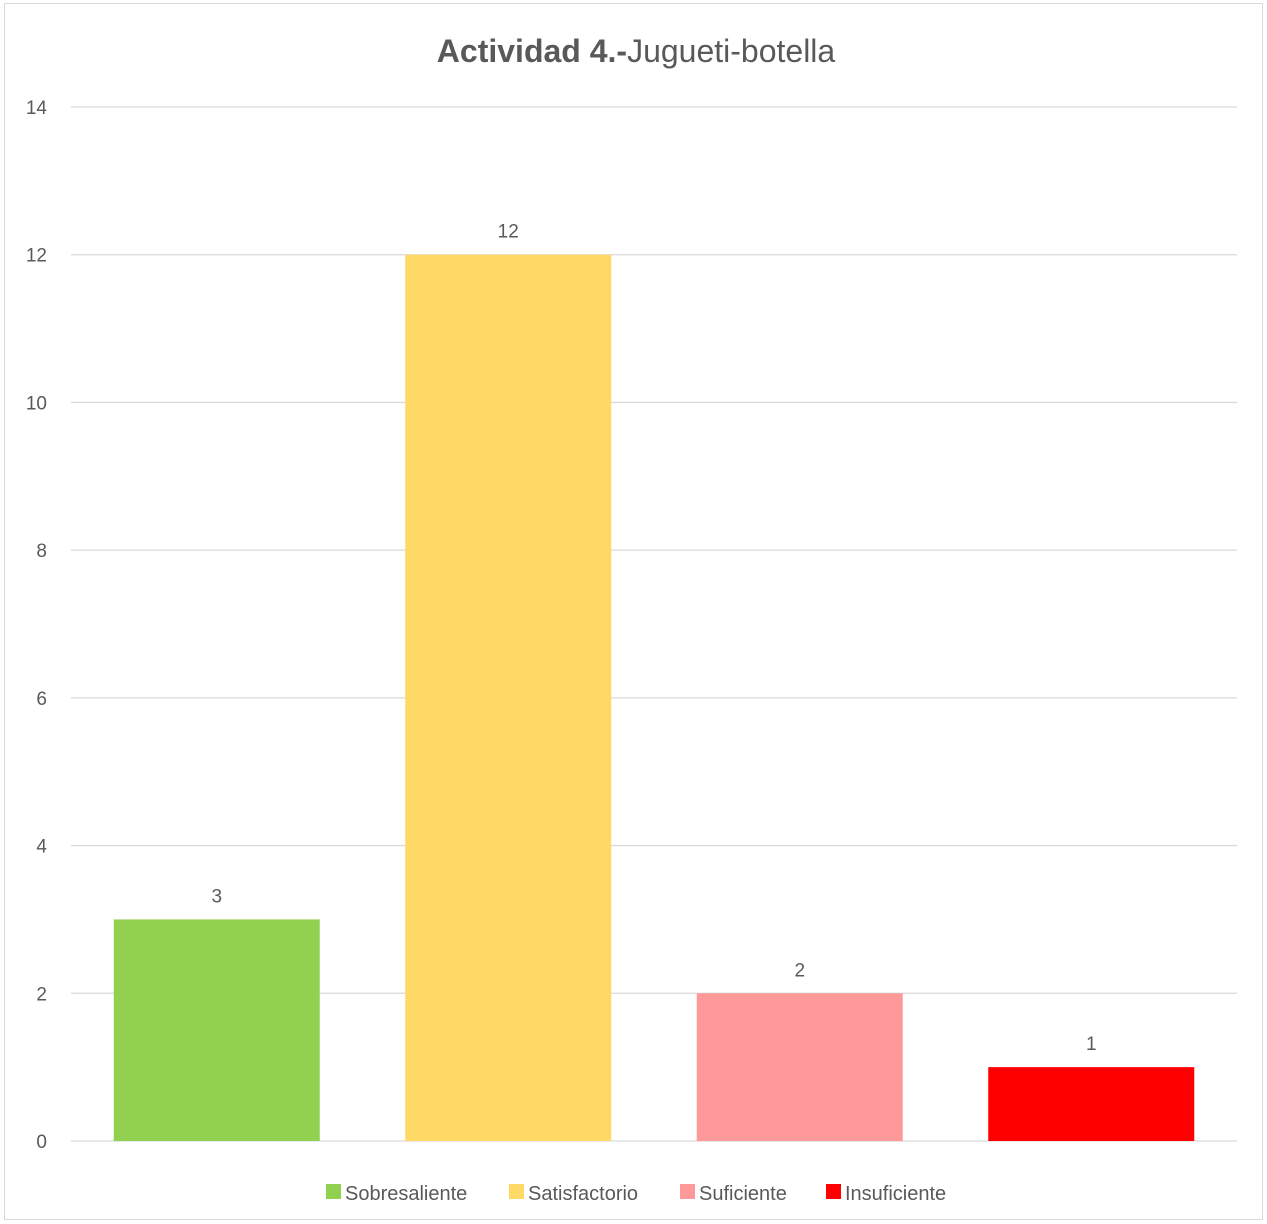 This screenshot has height=1224, width=1267. What do you see at coordinates (1091, 1104) in the screenshot?
I see `bar-insuficiente` at bounding box center [1091, 1104].